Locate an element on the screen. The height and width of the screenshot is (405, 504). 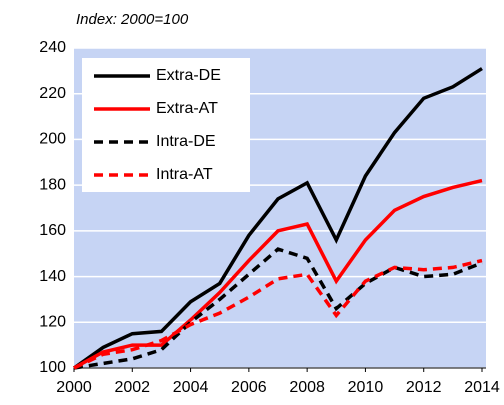
x-tick-label: 2002 is located at coordinates (132, 387).